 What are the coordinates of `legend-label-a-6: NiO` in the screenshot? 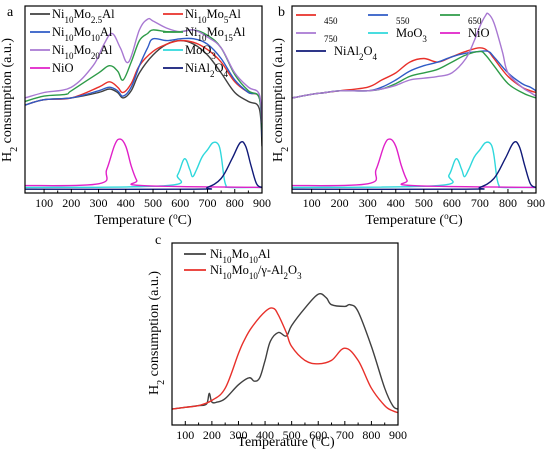 It's located at (63, 68).